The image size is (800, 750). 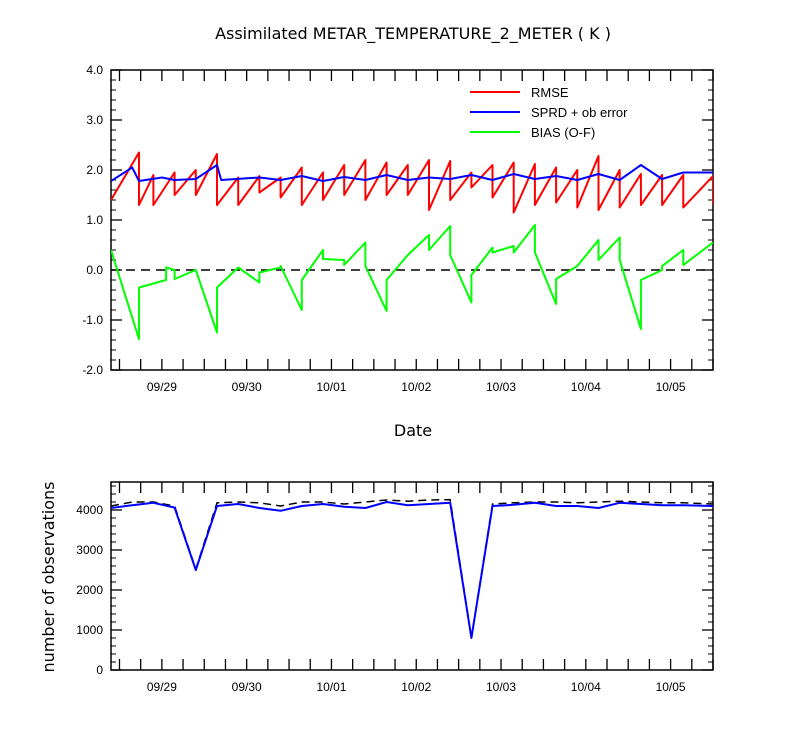 What do you see at coordinates (550, 92) in the screenshot?
I see `legend-label: RMSE` at bounding box center [550, 92].